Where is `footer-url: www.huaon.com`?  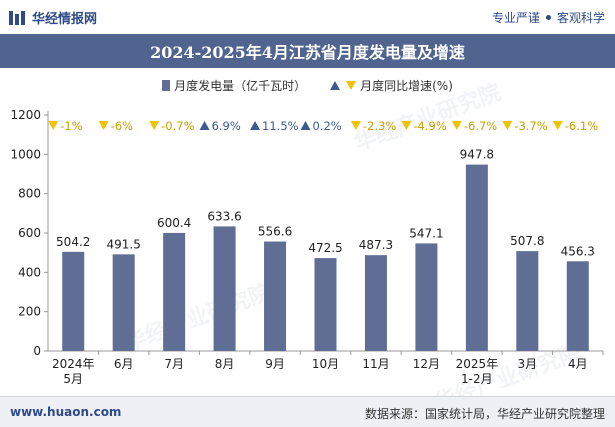 footer-url: www.huaon.com is located at coordinates (66, 412).